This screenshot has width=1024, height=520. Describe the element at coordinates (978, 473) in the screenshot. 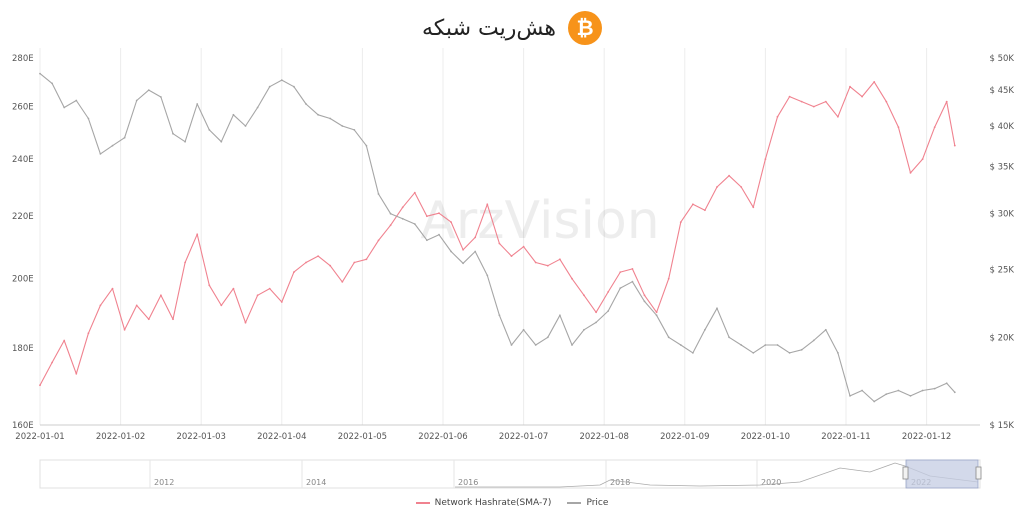

I see `navigator-handle-right` at that location.